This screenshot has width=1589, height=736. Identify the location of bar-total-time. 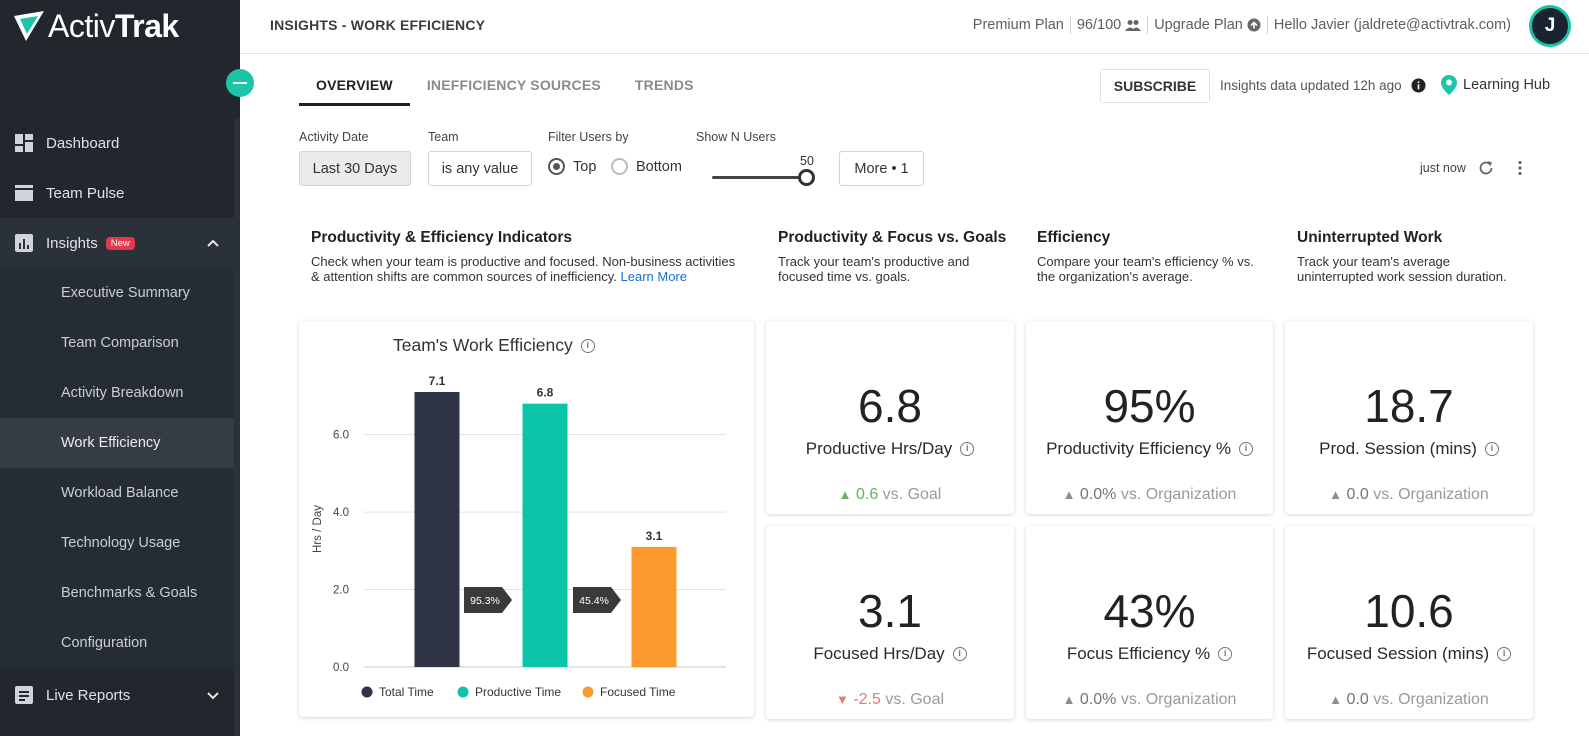
(437, 529).